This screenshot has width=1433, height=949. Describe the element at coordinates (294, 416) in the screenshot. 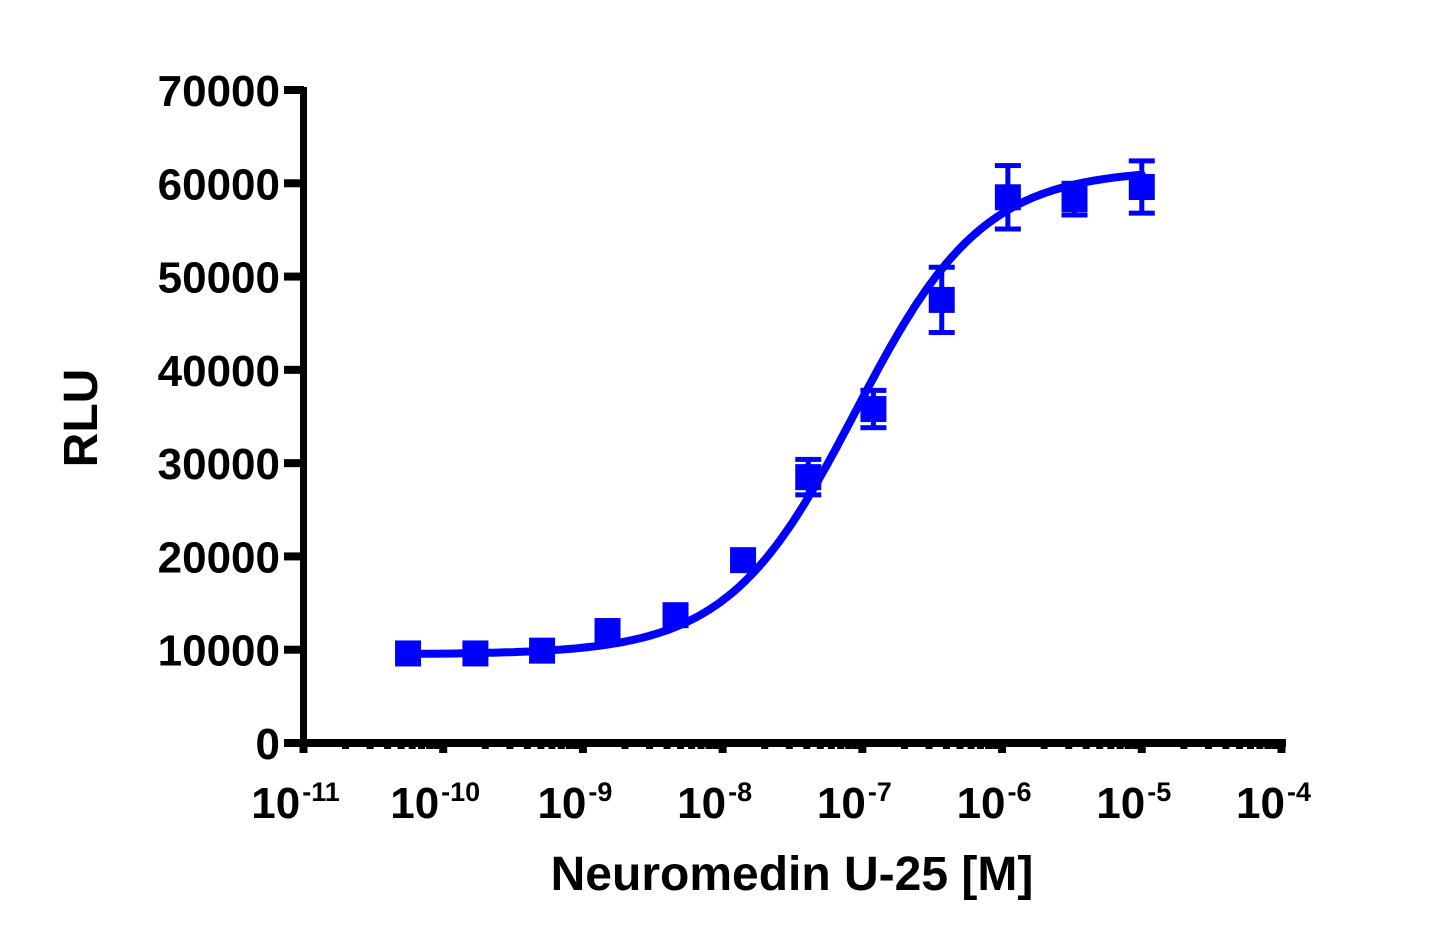

I see `y-axis-ticks` at that location.